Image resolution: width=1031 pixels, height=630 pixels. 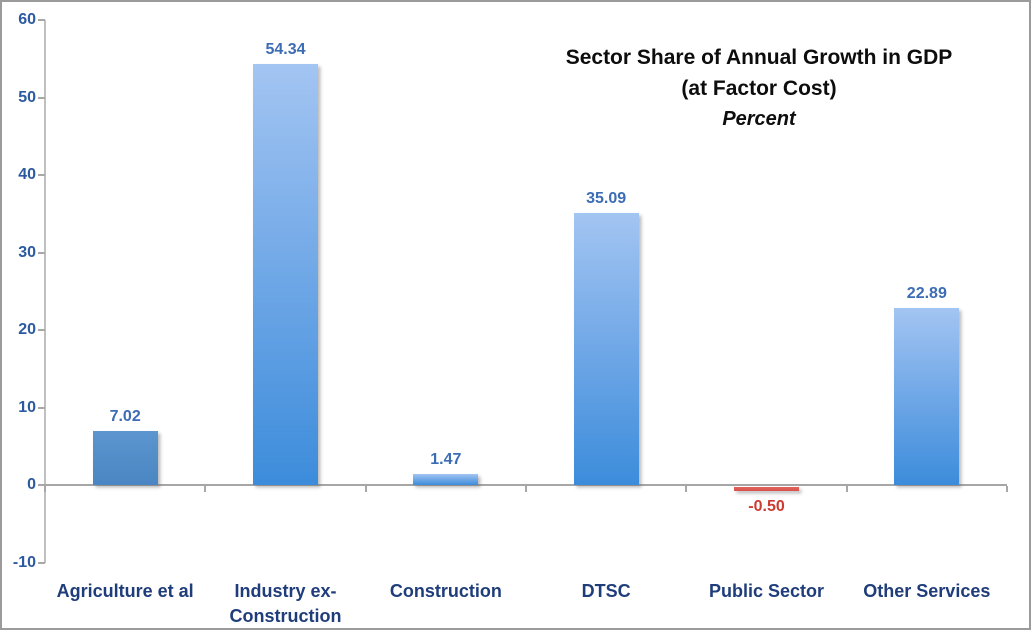 What do you see at coordinates (125, 457) in the screenshot?
I see `bar-agriculture-et-al` at bounding box center [125, 457].